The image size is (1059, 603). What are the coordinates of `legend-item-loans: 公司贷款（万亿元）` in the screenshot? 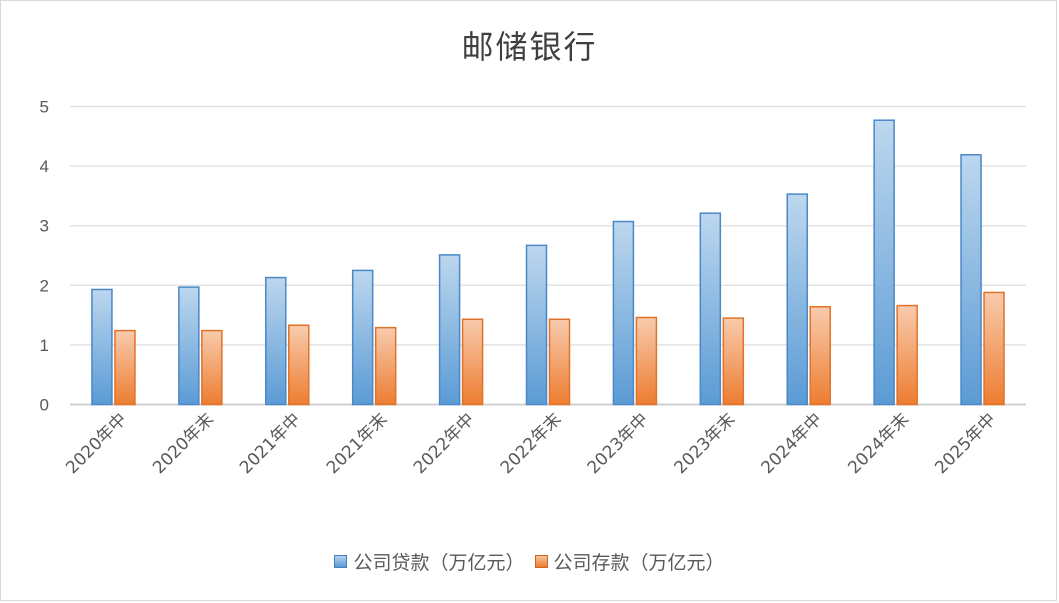 It's located at (429, 561).